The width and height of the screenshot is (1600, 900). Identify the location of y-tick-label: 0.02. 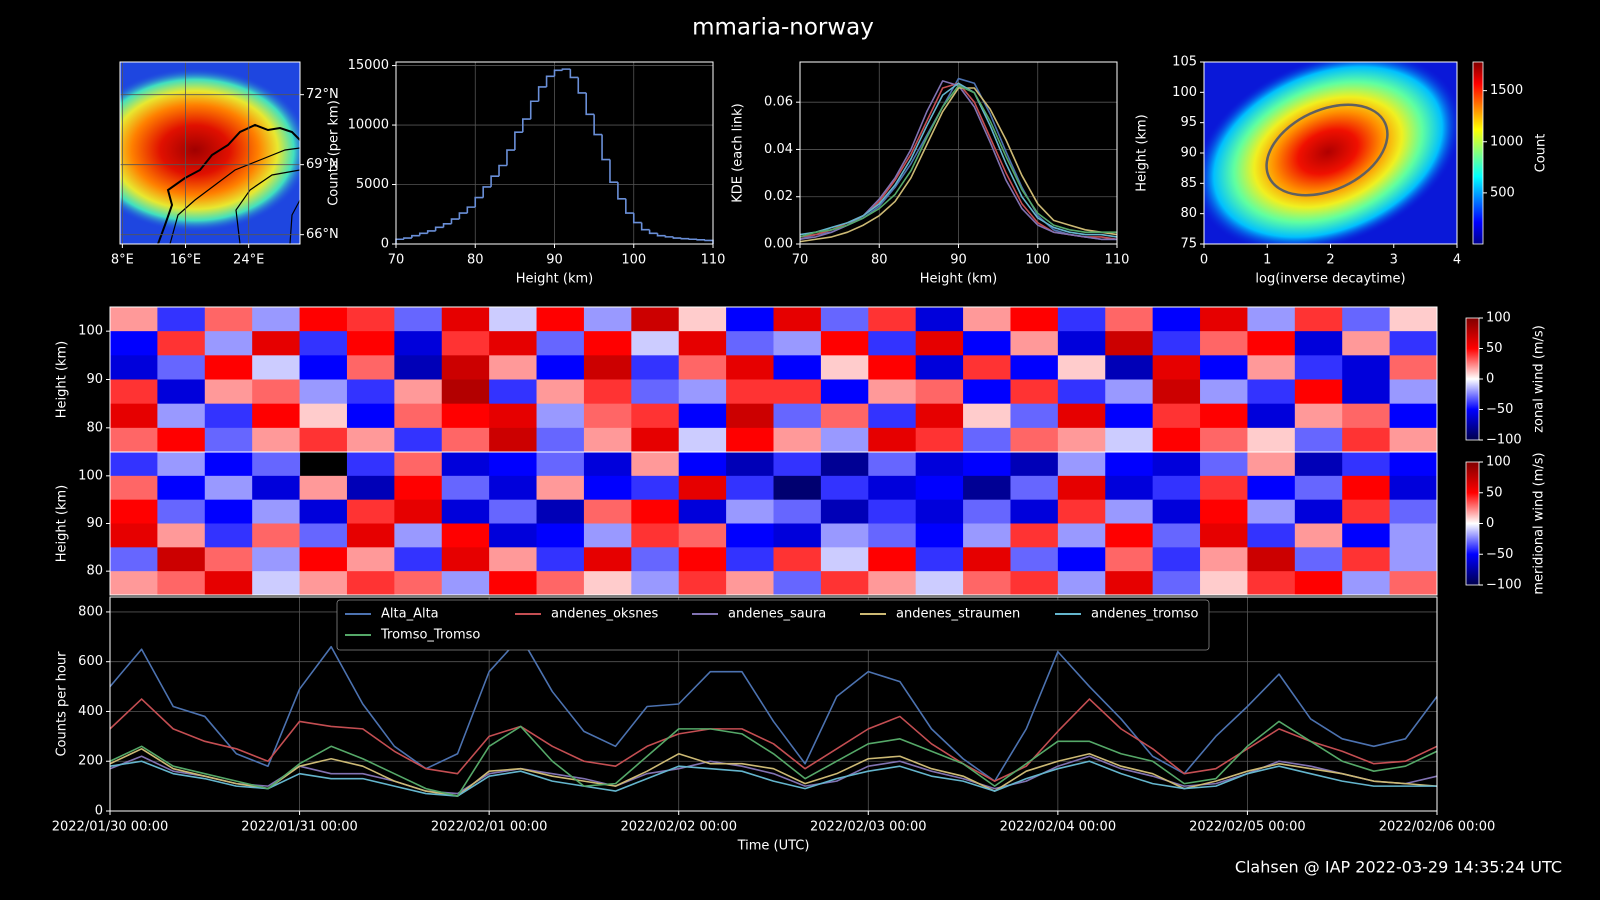
(778, 196).